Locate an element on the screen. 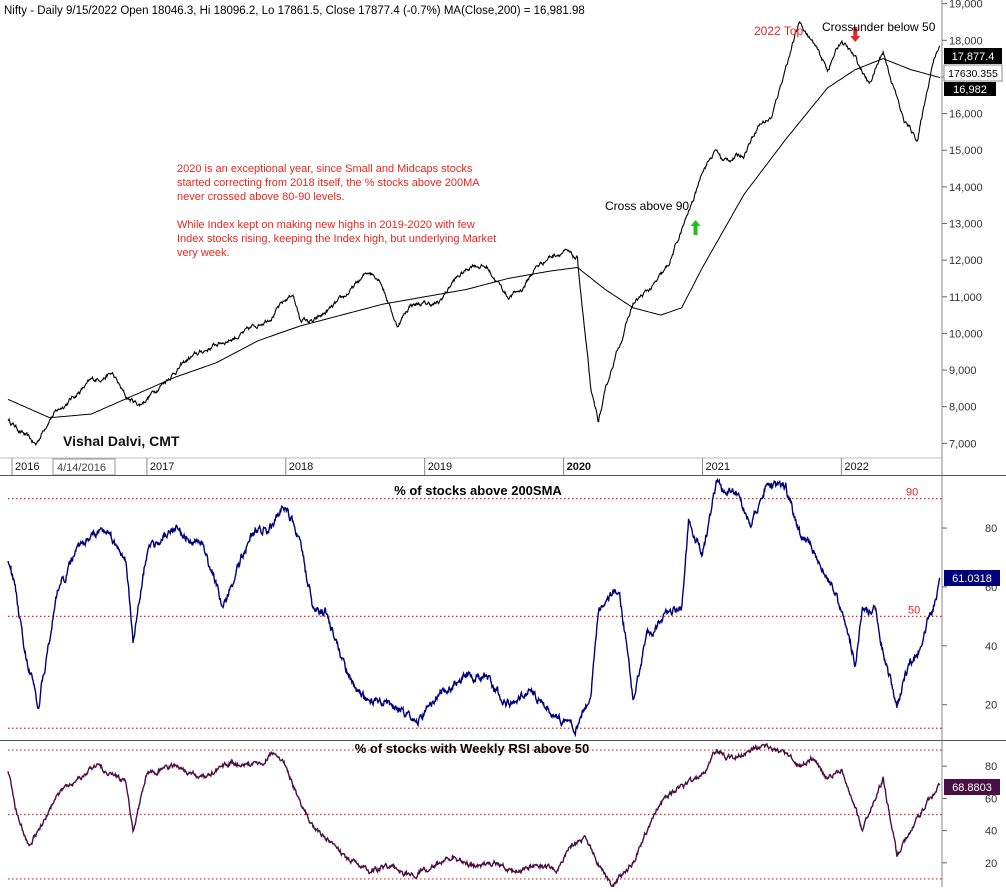 The height and width of the screenshot is (892, 1006). last-price-badge is located at coordinates (973, 56).